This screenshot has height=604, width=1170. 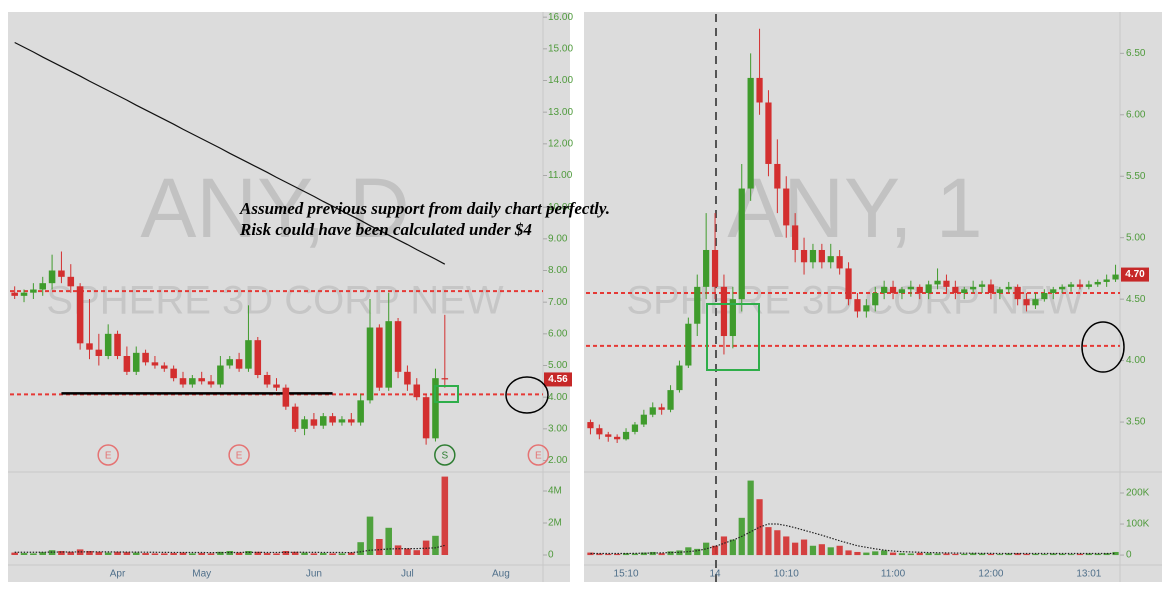 What do you see at coordinates (274, 301) in the screenshot?
I see `watermark-subtitle: SPHERE 3D CORP NEW` at bounding box center [274, 301].